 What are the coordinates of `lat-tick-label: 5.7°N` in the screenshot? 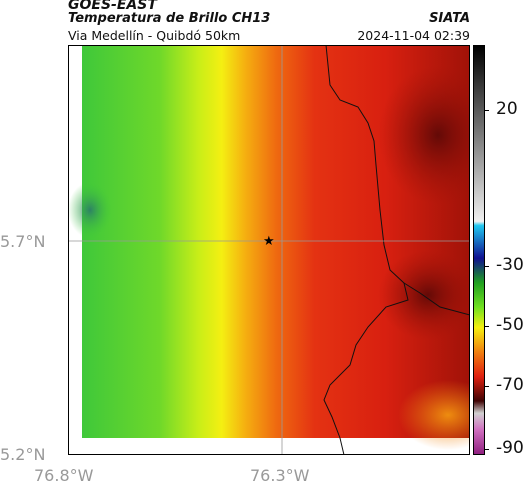 It's located at (23, 241).